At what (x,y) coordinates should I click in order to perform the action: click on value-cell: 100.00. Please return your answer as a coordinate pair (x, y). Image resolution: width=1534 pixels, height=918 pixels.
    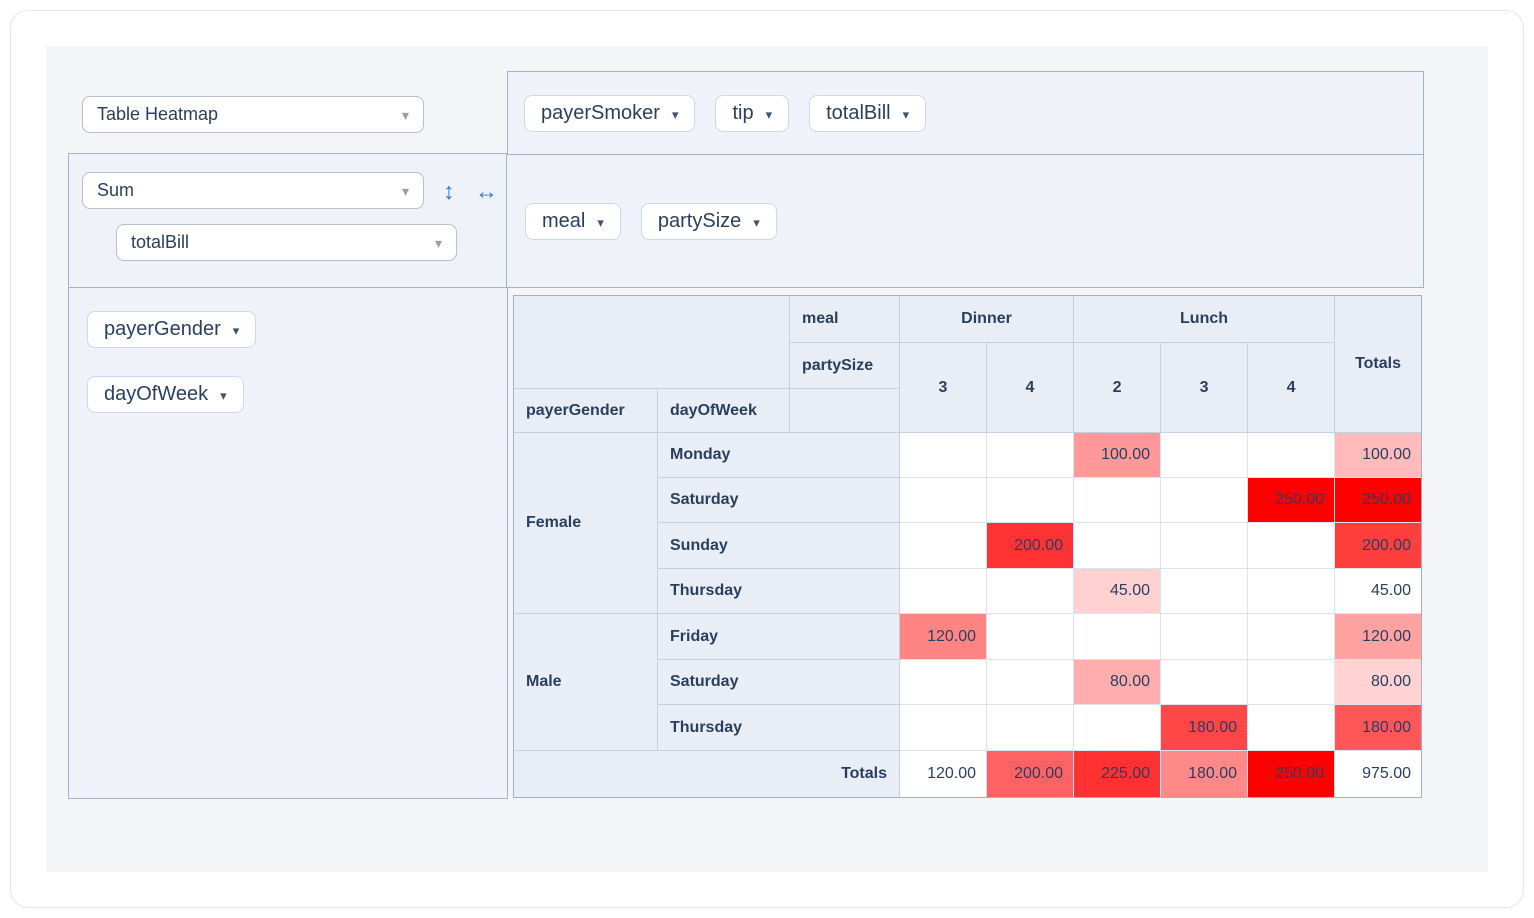
    Looking at the image, I should click on (1118, 455).